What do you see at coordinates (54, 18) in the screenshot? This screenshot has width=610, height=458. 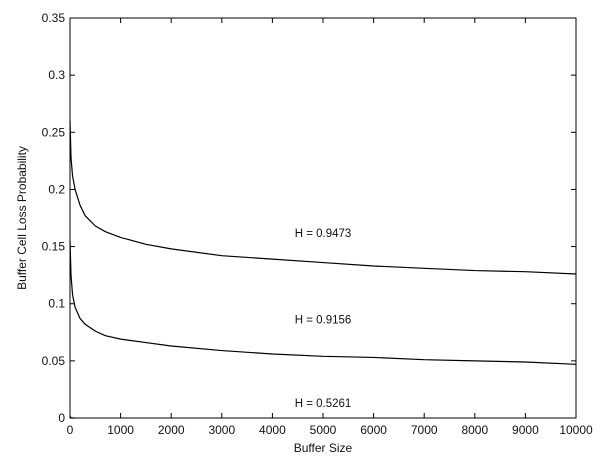 I see `y-tick-label: 0.35` at bounding box center [54, 18].